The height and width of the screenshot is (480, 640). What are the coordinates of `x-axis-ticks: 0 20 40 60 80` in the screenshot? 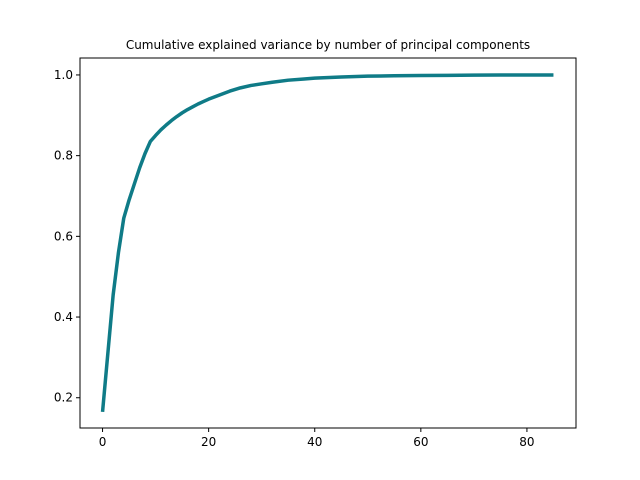 It's located at (317, 438).